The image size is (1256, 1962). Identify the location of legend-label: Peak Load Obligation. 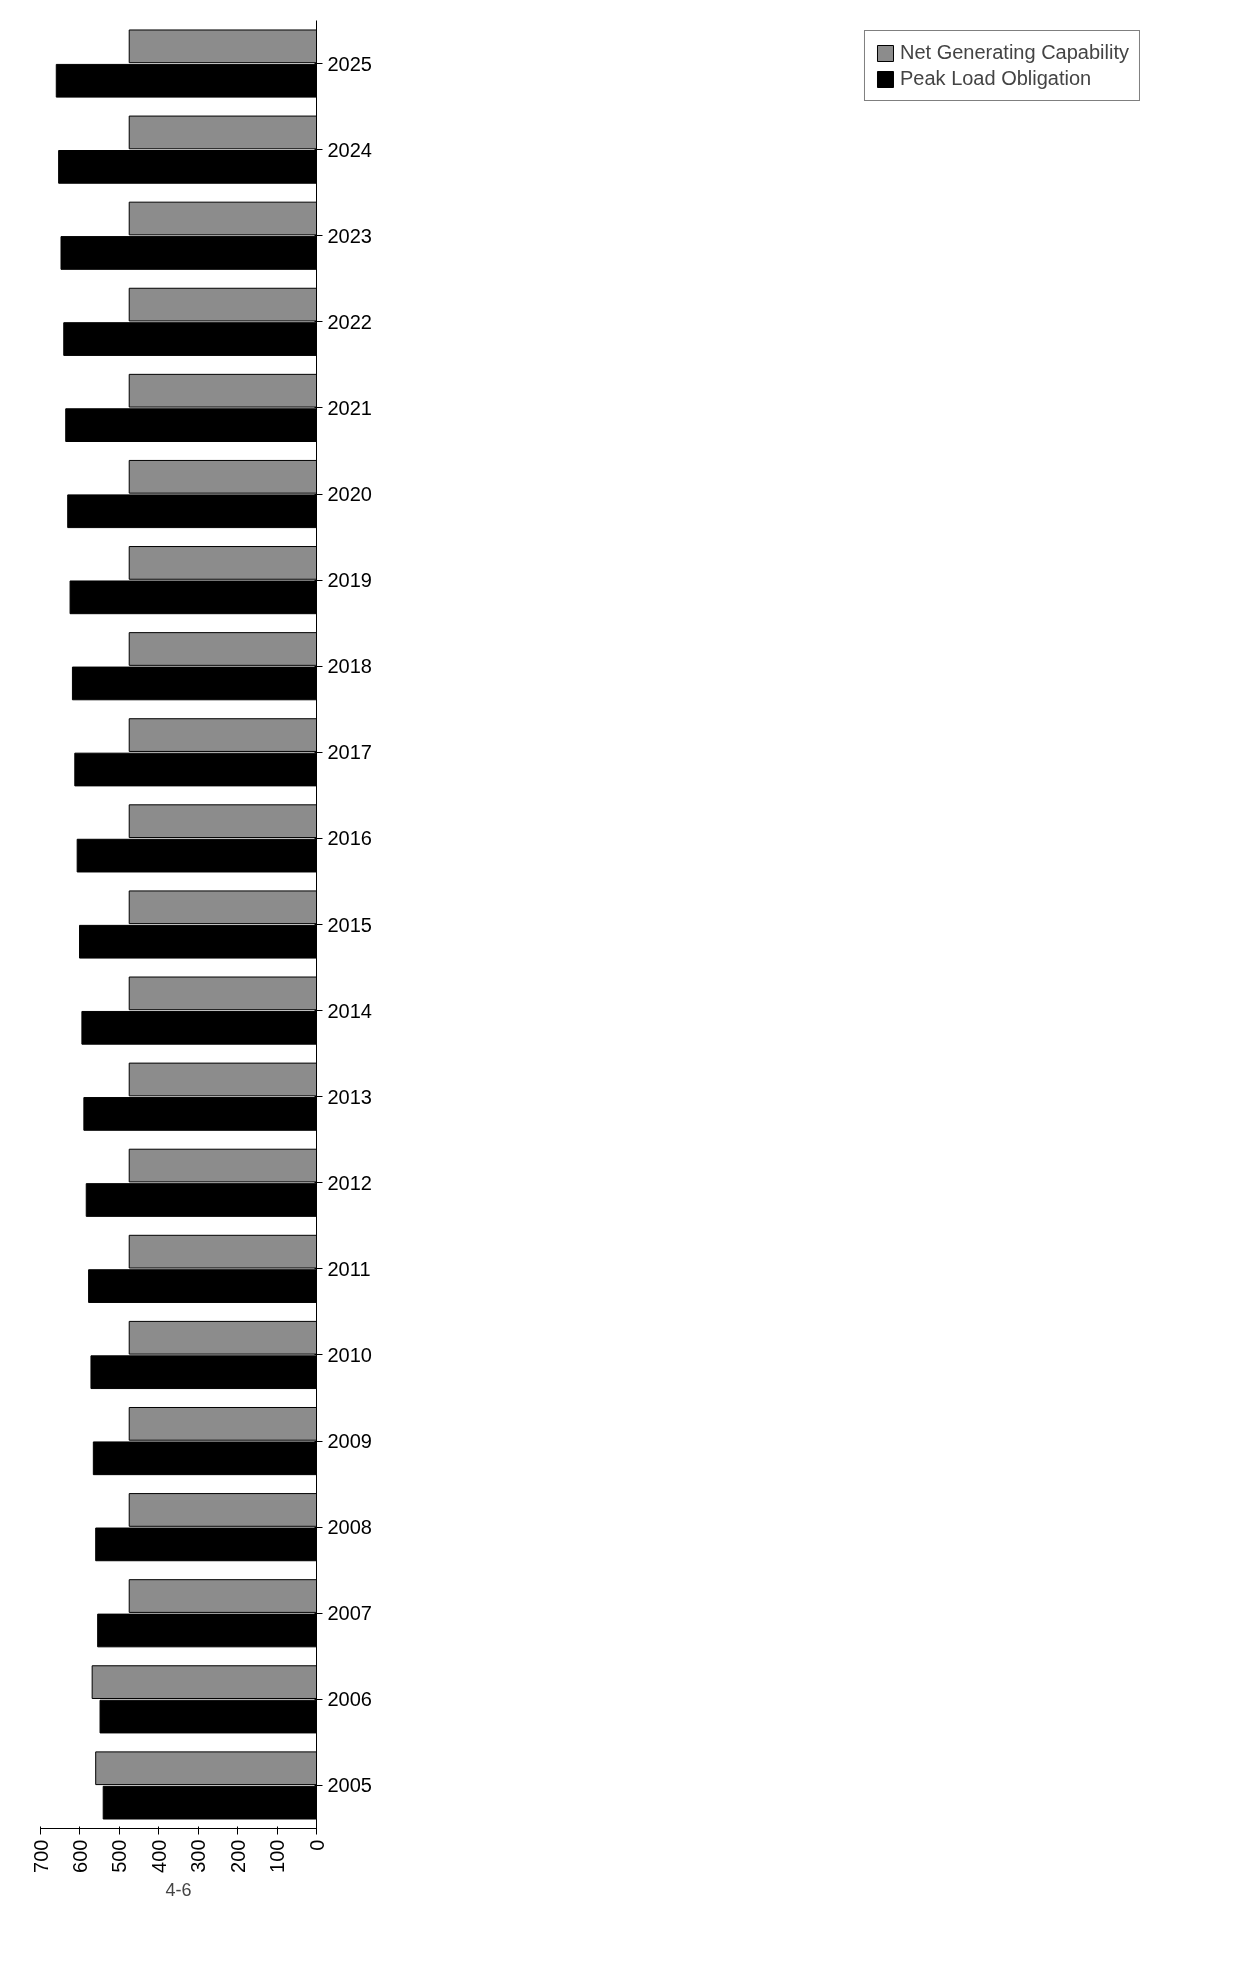
(995, 78).